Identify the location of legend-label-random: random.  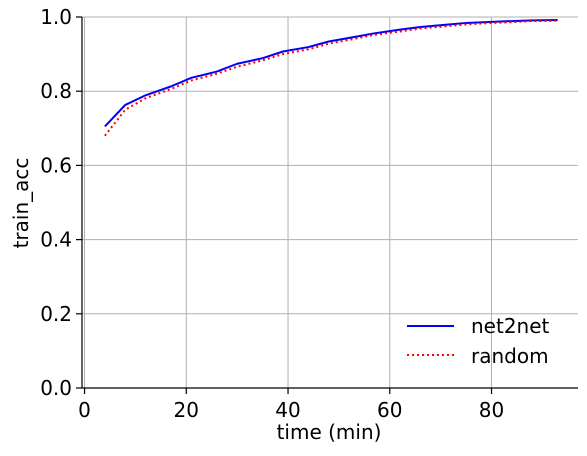
(510, 356).